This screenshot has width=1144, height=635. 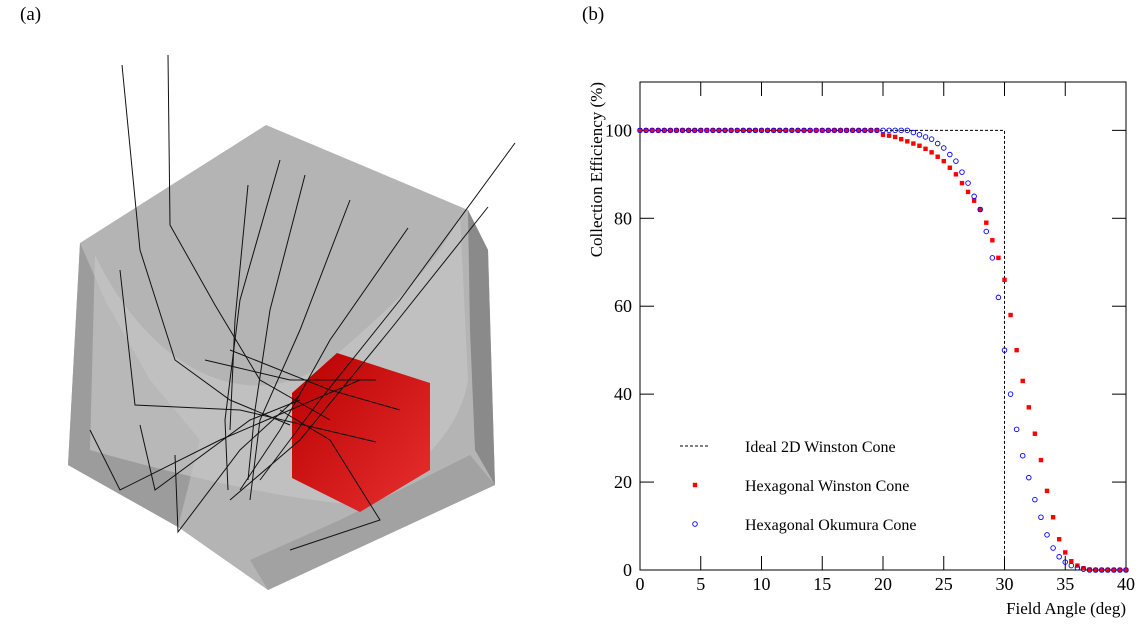 I want to click on x-tick-label: 20, so click(x=883, y=584).